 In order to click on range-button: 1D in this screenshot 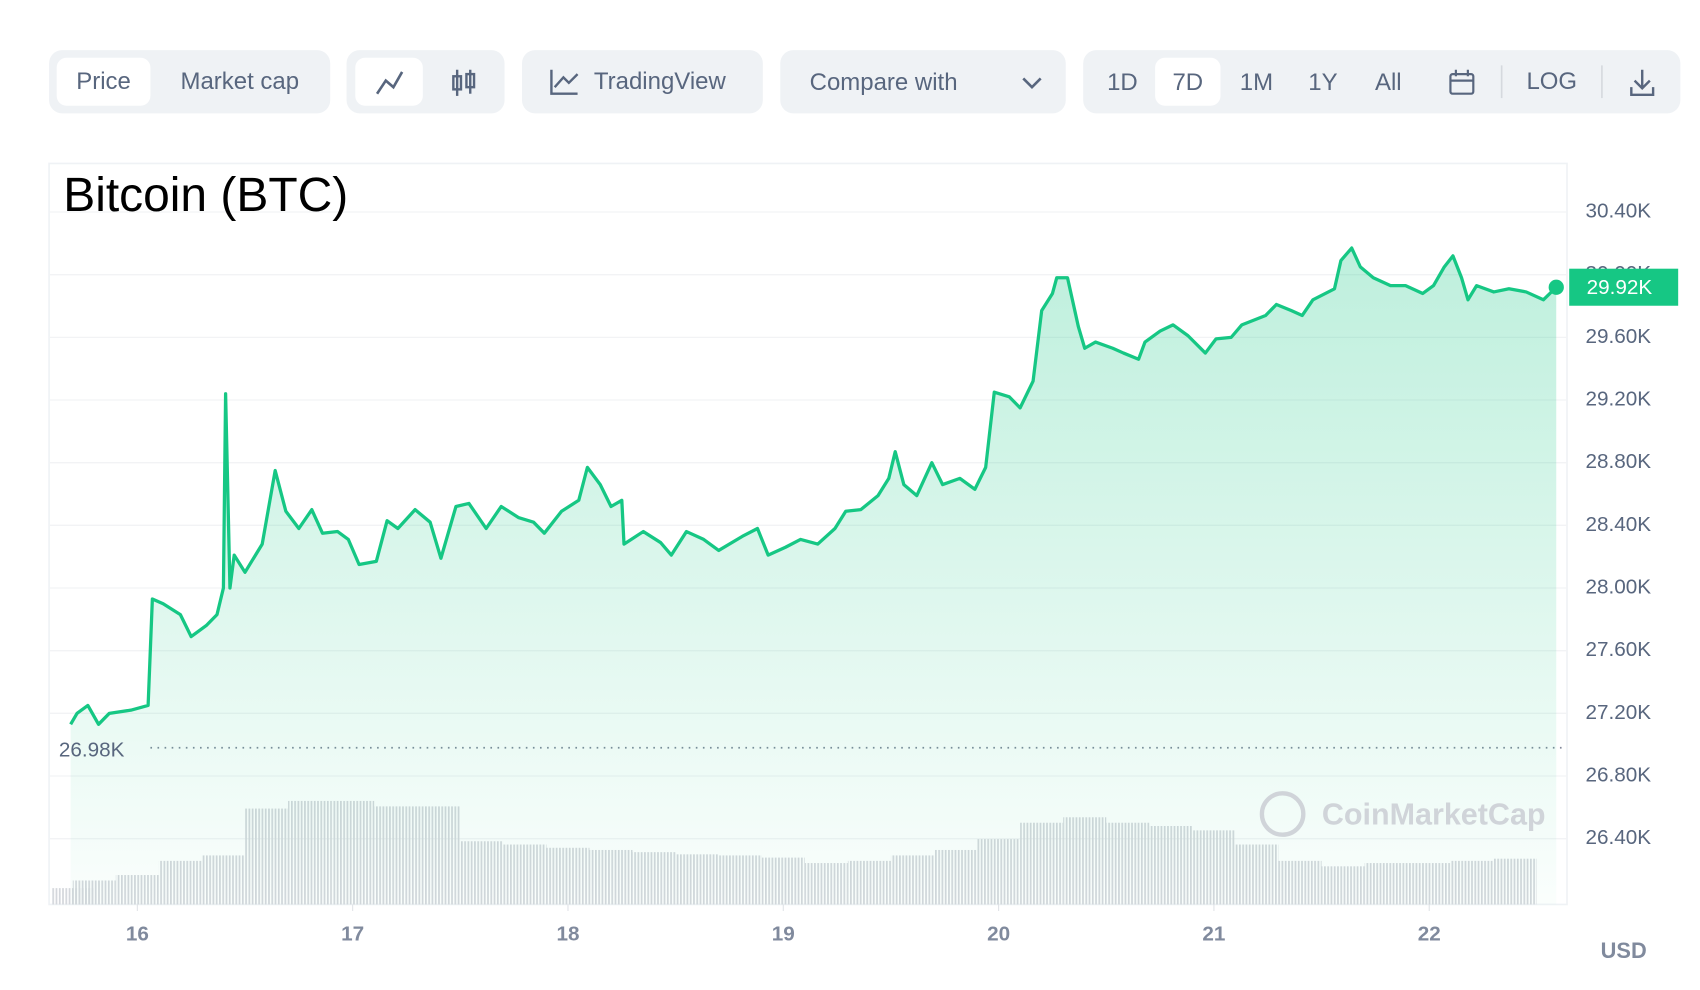, I will do `click(1122, 82)`.